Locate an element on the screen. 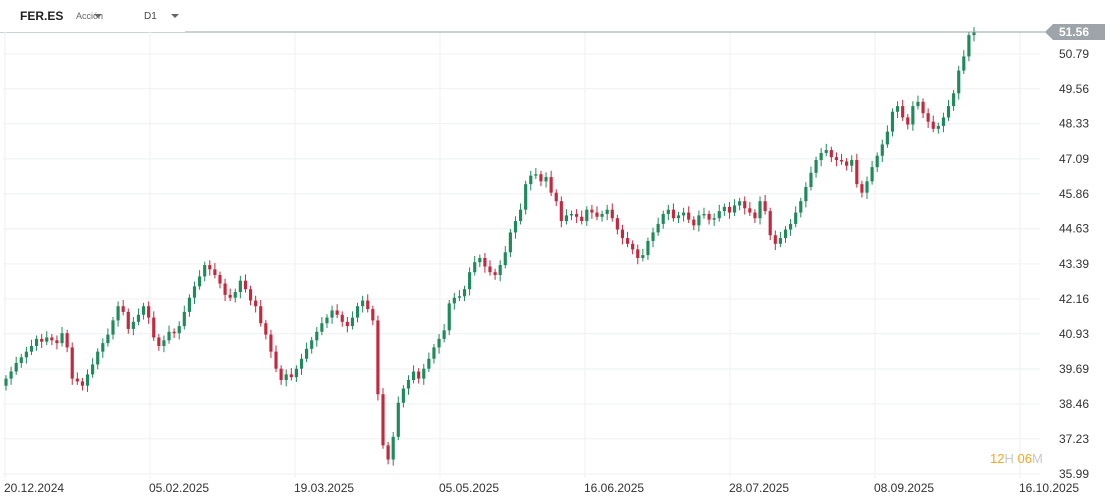 The width and height of the screenshot is (1119, 504). current-price-line: 51.56 is located at coordinates (645, 32).